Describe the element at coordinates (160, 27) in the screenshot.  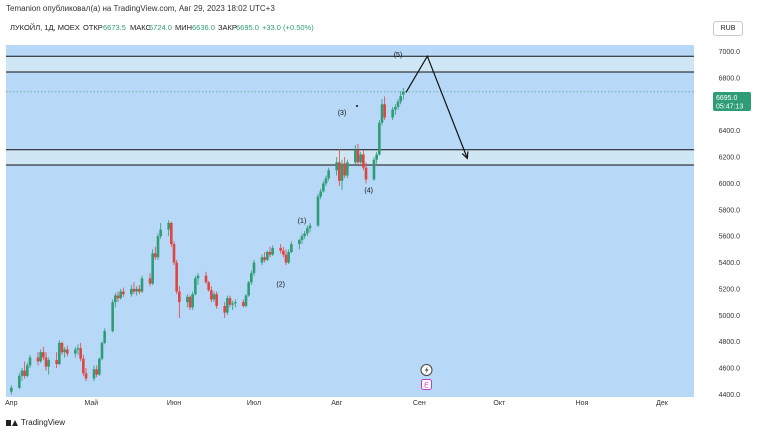
I see `legend-high-value: 6724.0` at that location.